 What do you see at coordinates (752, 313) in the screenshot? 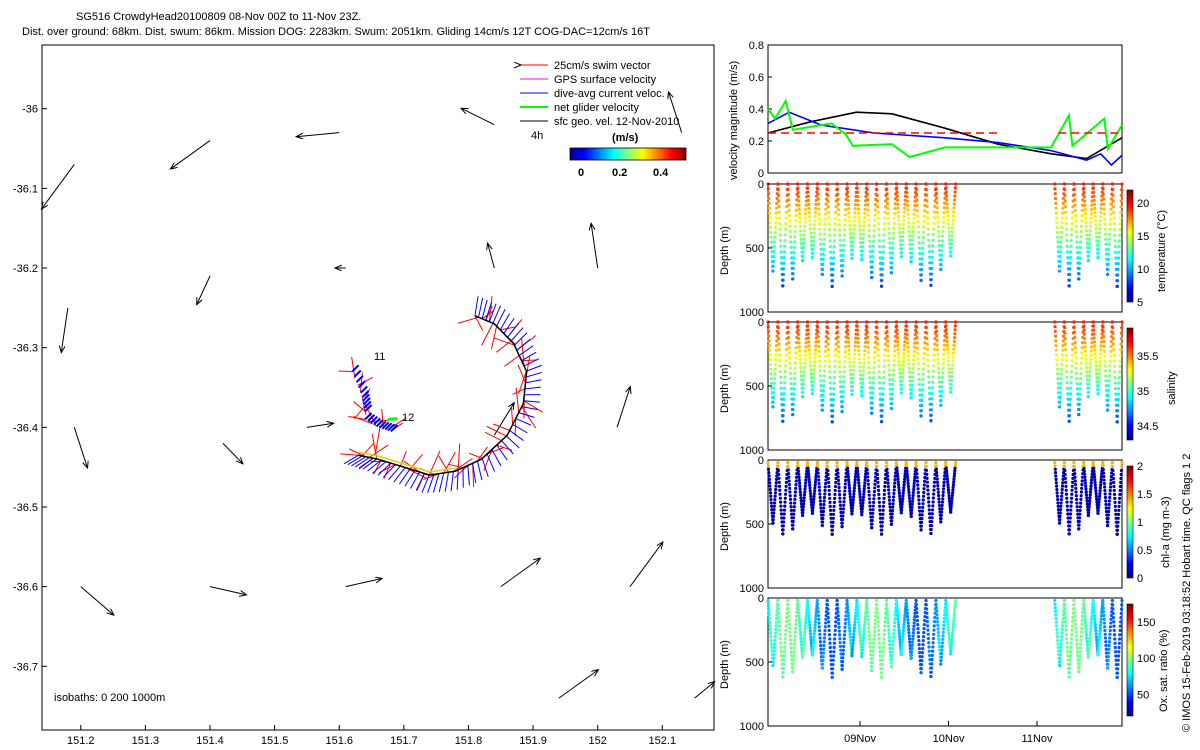
I see `depth-tick-label: 1000` at bounding box center [752, 313].